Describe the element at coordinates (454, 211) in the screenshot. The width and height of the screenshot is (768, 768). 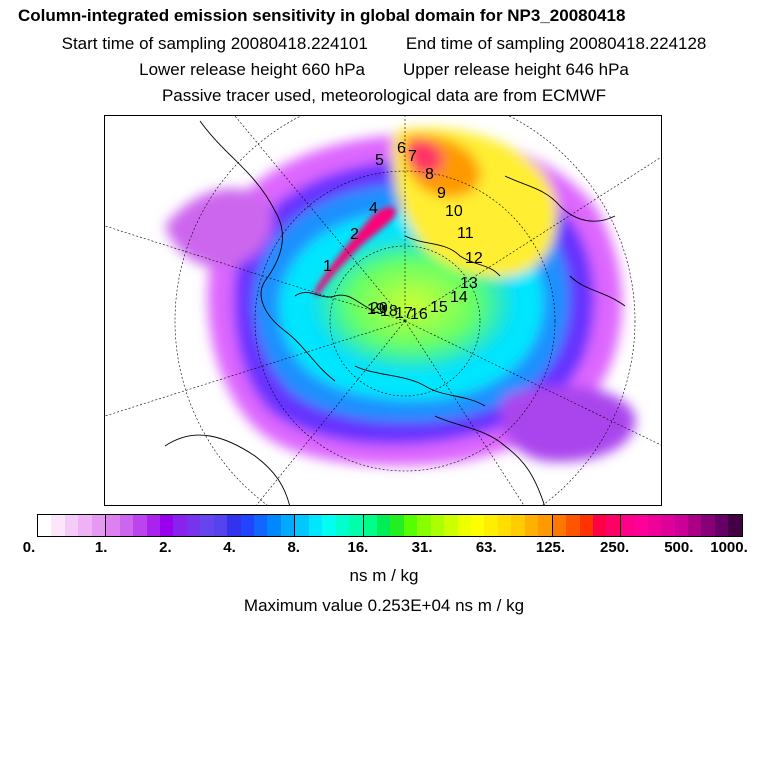
I see `track-label-10: 10` at that location.